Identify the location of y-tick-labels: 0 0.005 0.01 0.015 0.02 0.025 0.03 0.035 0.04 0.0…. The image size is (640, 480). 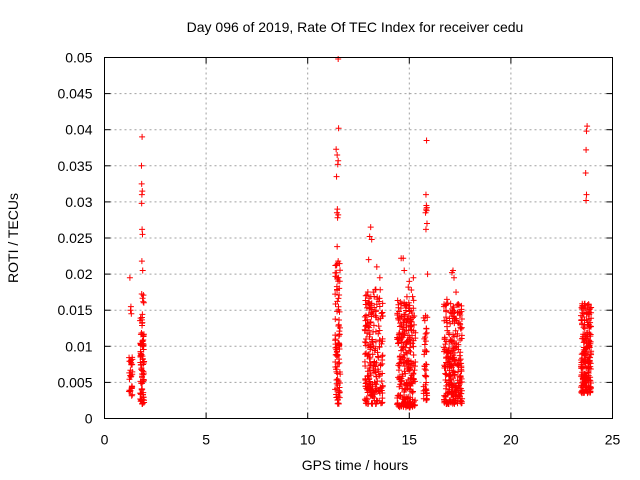
(74, 238).